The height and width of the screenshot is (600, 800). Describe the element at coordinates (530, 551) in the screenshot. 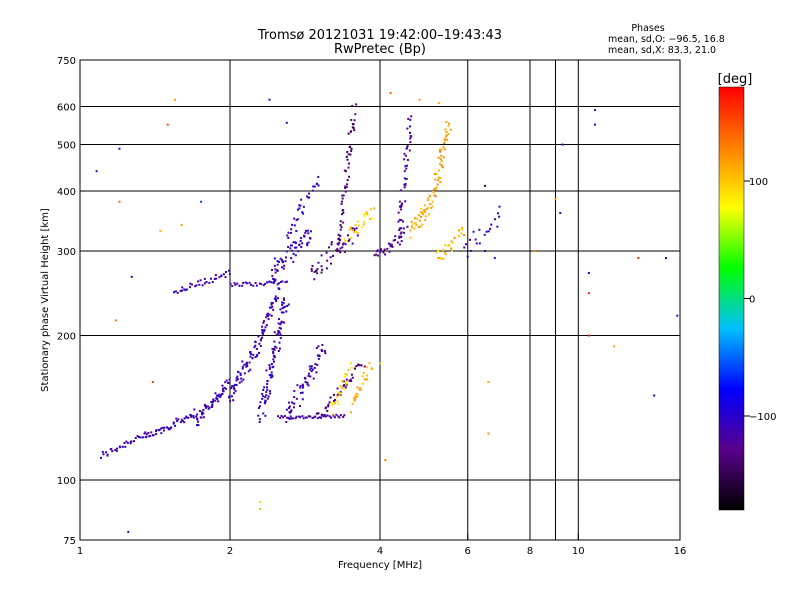

I see `x-tick-label: 8` at that location.